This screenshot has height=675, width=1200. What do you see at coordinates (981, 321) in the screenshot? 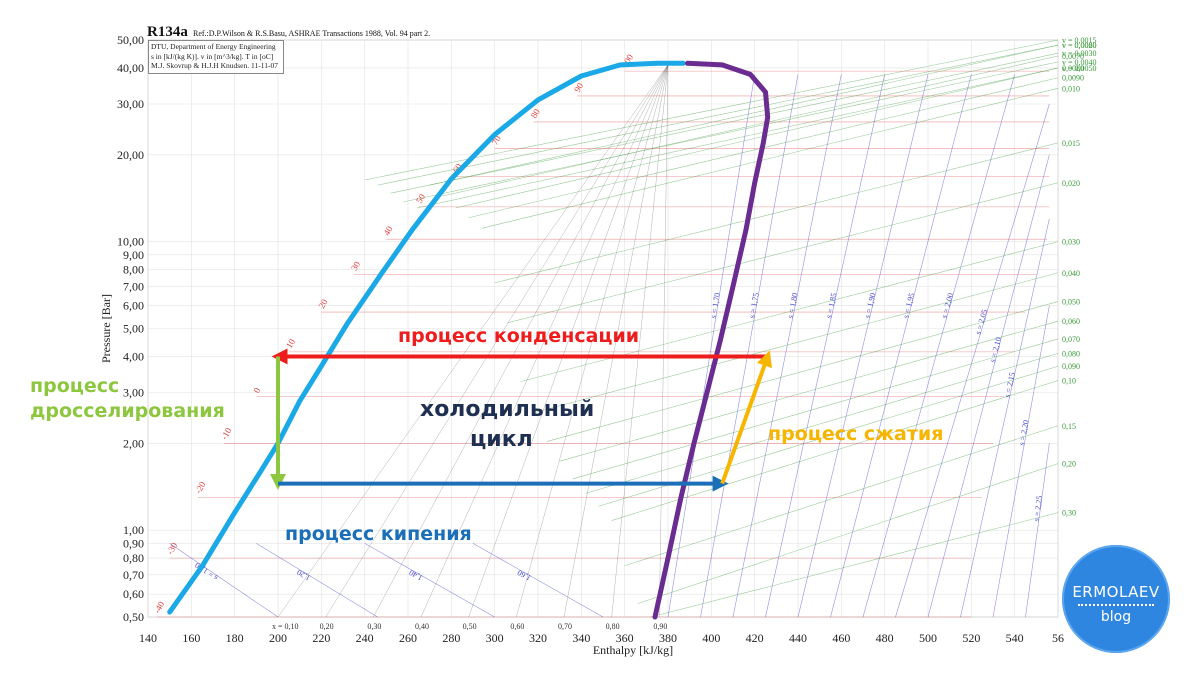
I see `isentrope-label: s = 2,05` at bounding box center [981, 321].